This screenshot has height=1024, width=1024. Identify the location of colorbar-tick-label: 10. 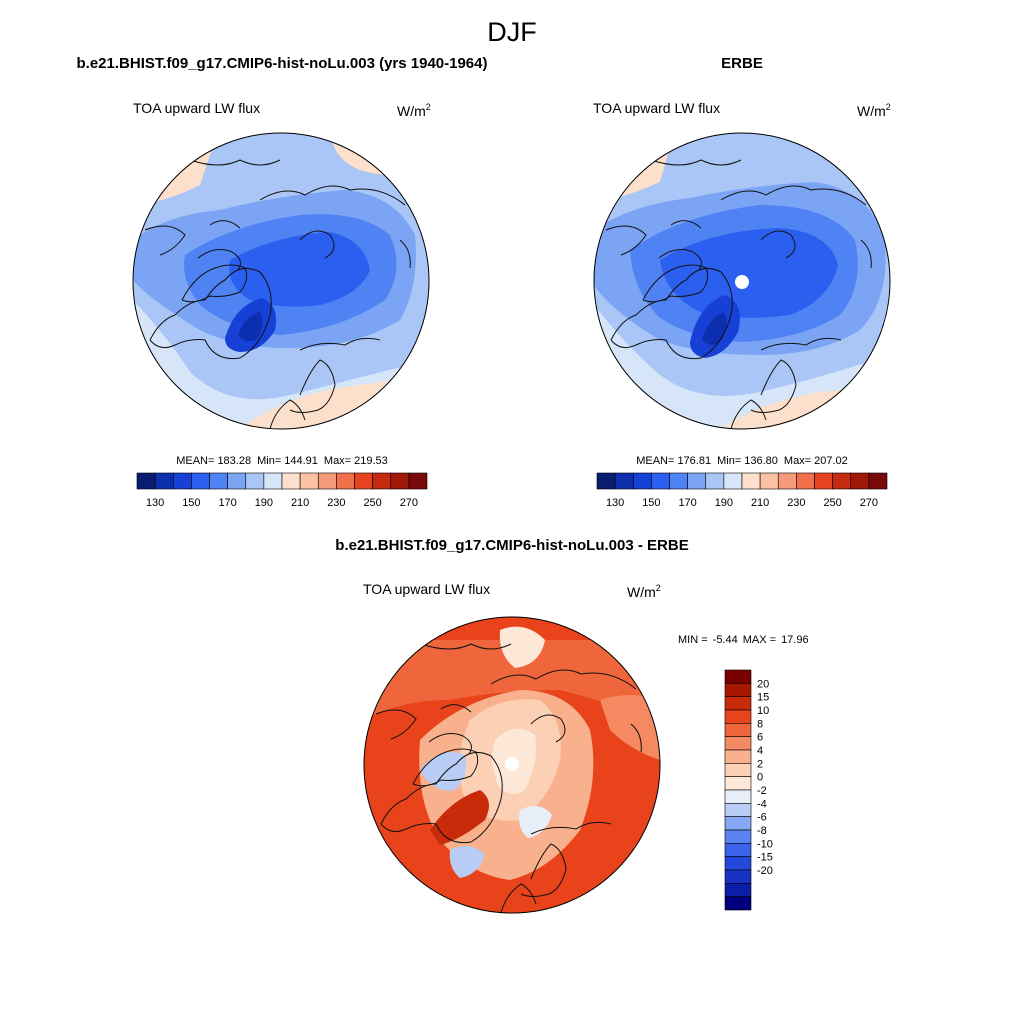
(763, 711).